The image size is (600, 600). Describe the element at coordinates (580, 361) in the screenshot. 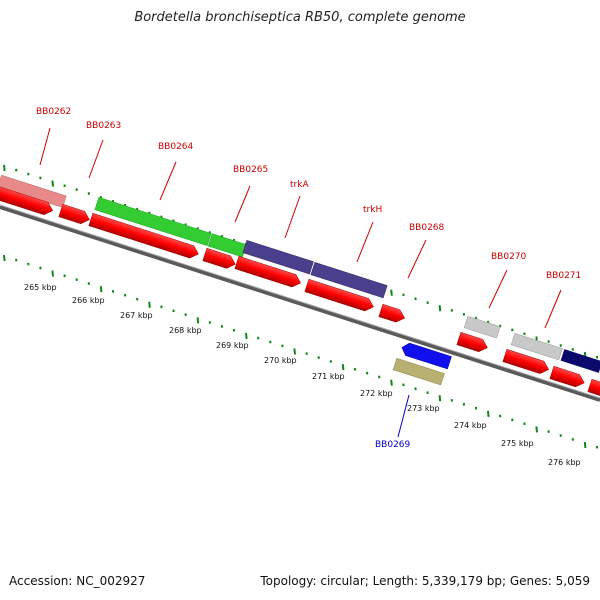

I see `gene-bb0271-next` at that location.